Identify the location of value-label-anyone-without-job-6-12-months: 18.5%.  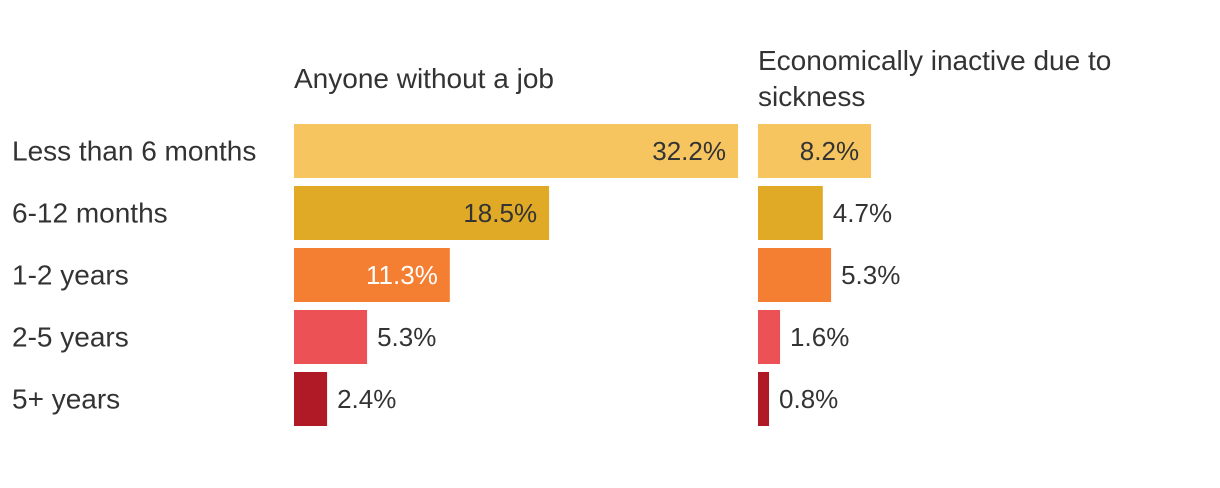
(500, 213).